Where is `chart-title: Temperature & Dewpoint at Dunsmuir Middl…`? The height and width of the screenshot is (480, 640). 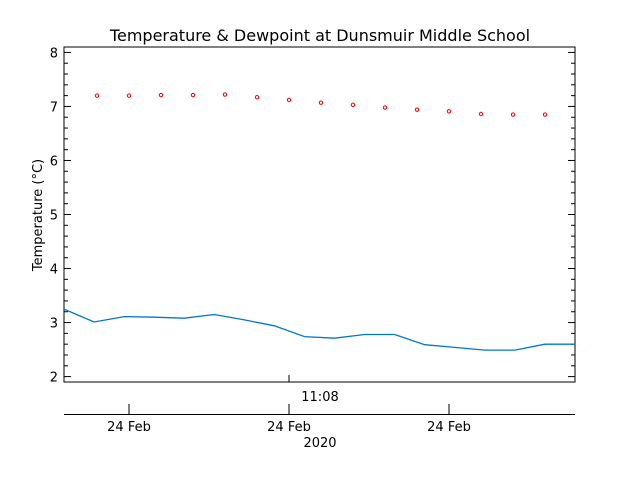 chart-title: Temperature & Dewpoint at Dunsmuir Middl… is located at coordinates (319, 35).